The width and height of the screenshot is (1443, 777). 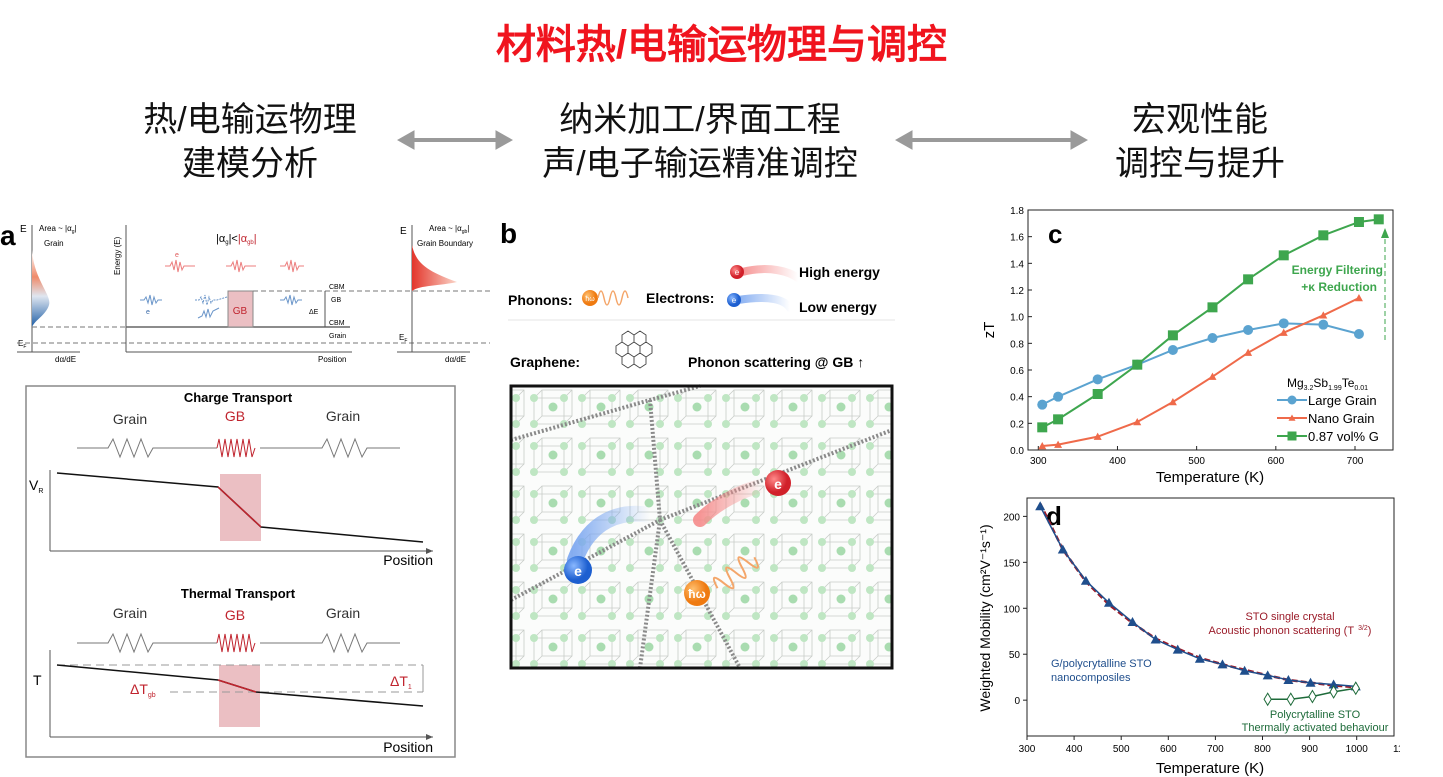 I want to click on area-gb-label: Area ~ |αgb|, so click(x=449, y=229).